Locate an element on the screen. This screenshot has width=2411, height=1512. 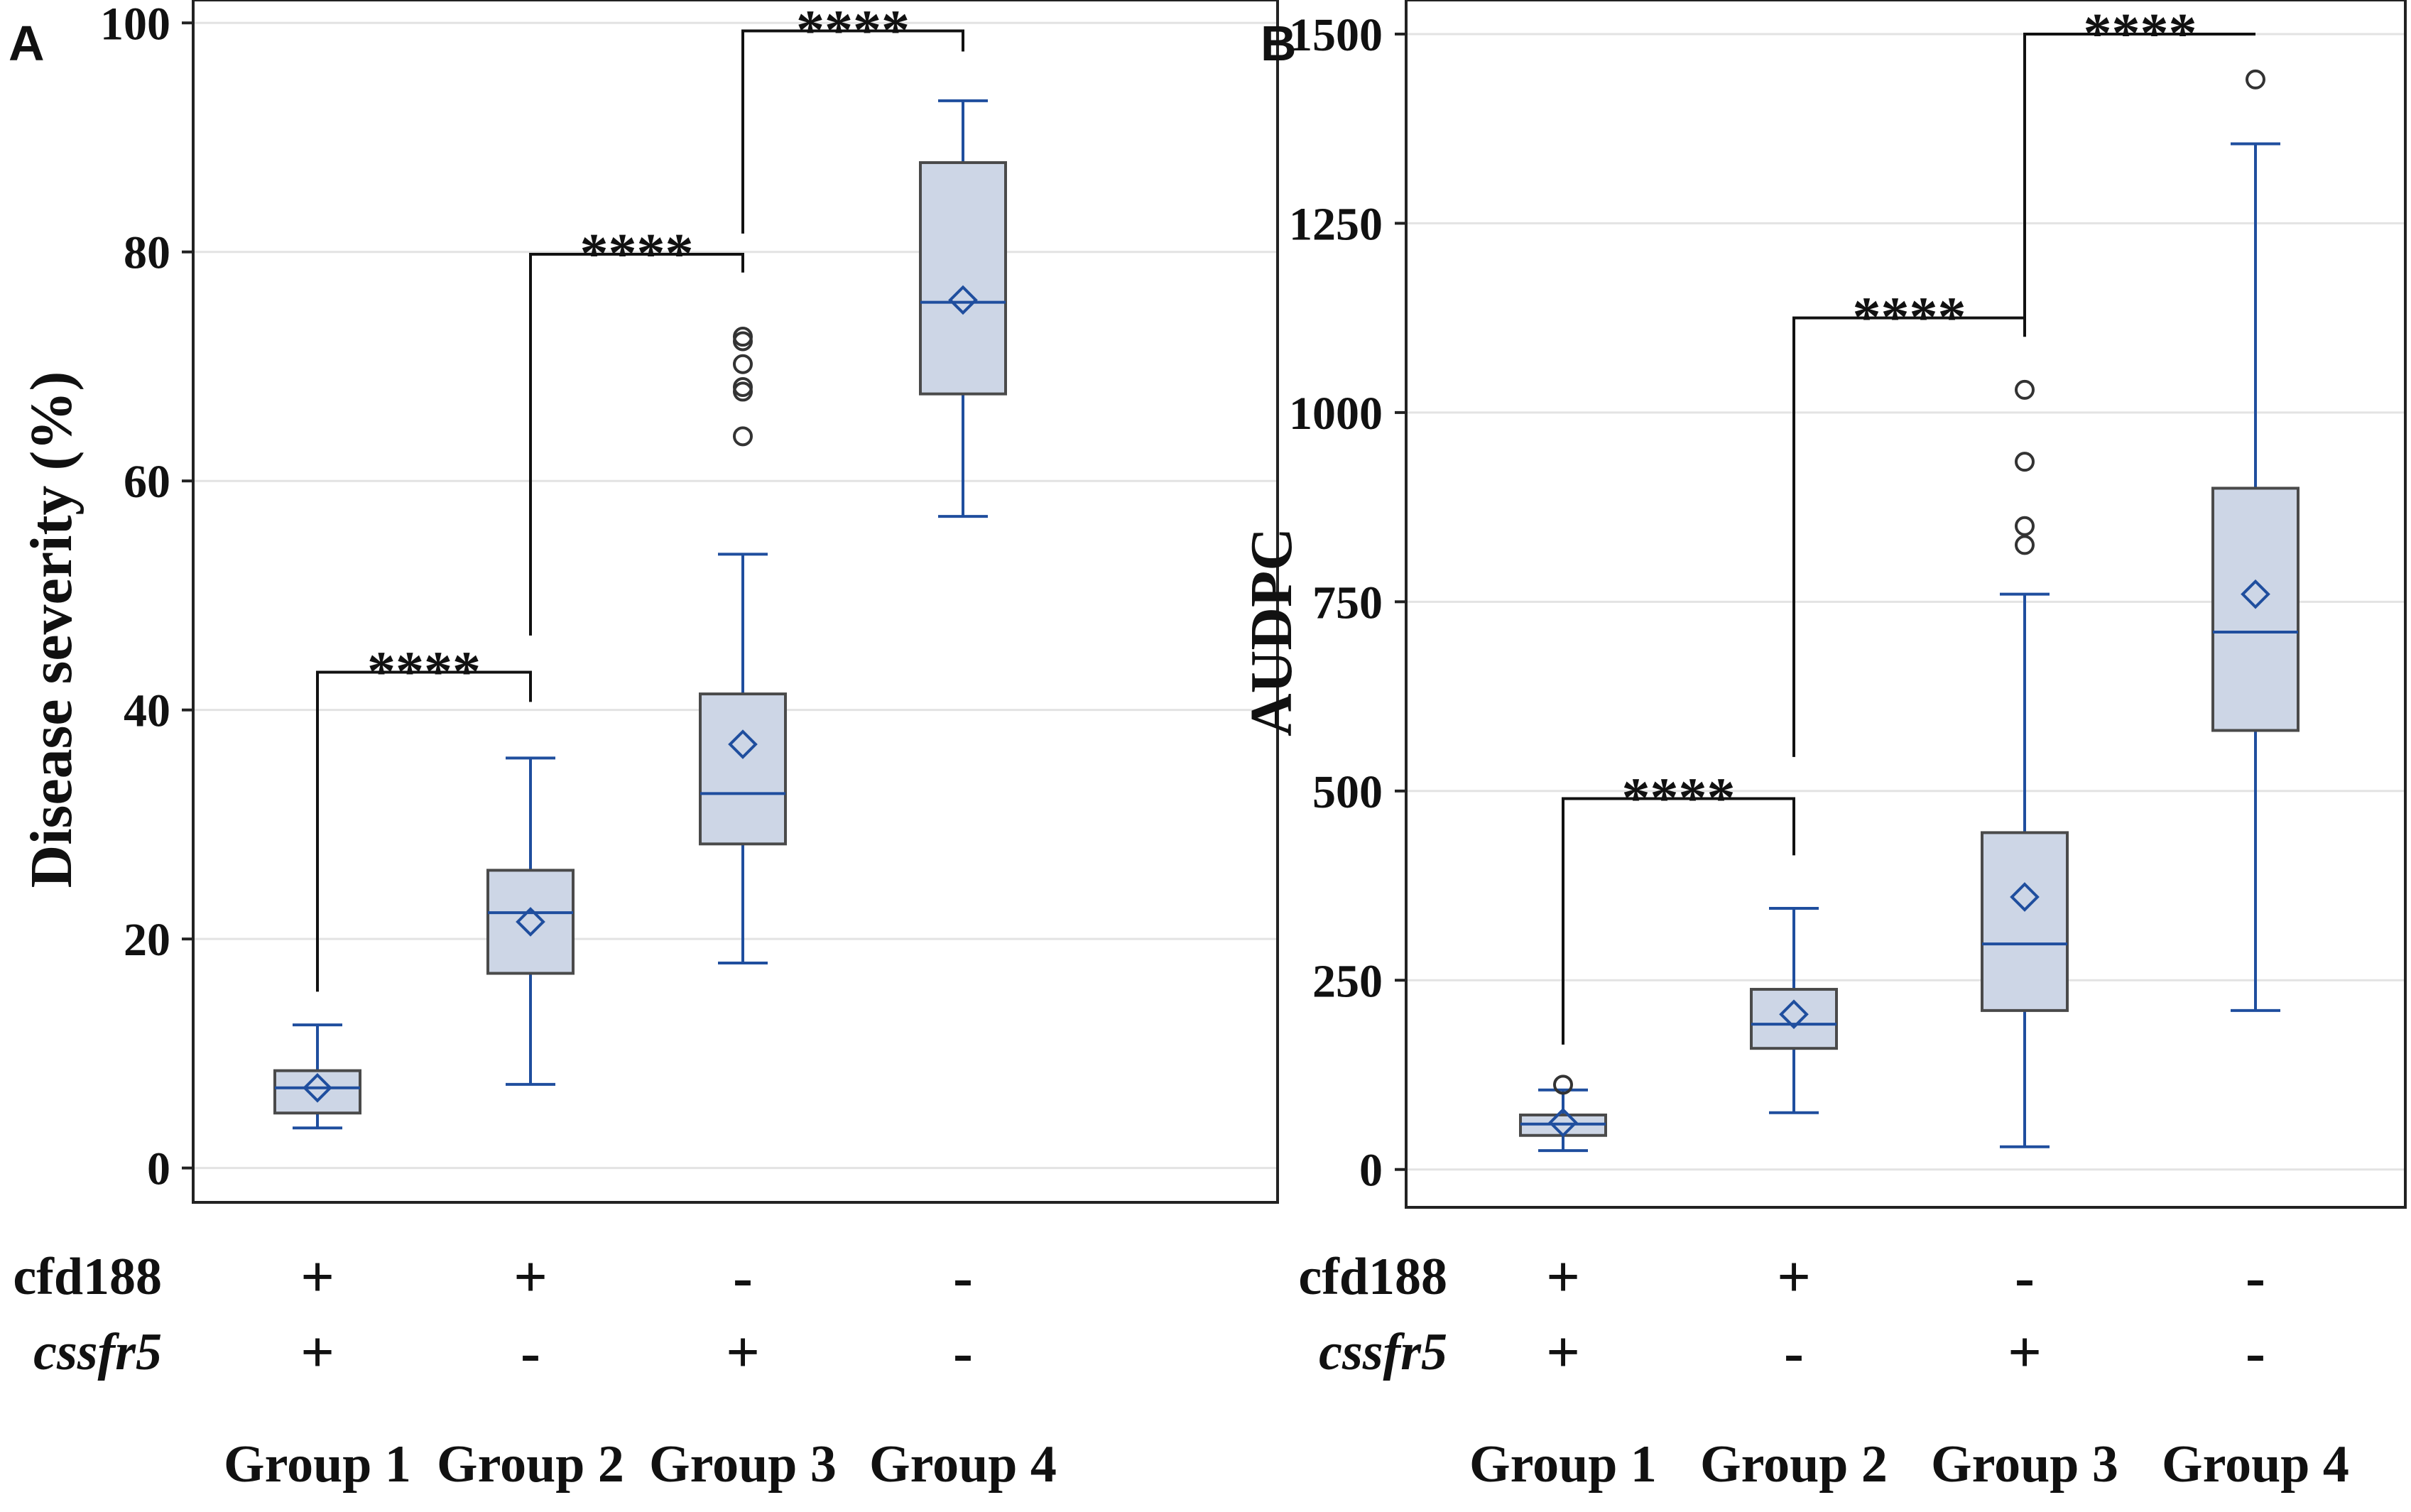
y-tick-label: 80 is located at coordinates (147, 253).